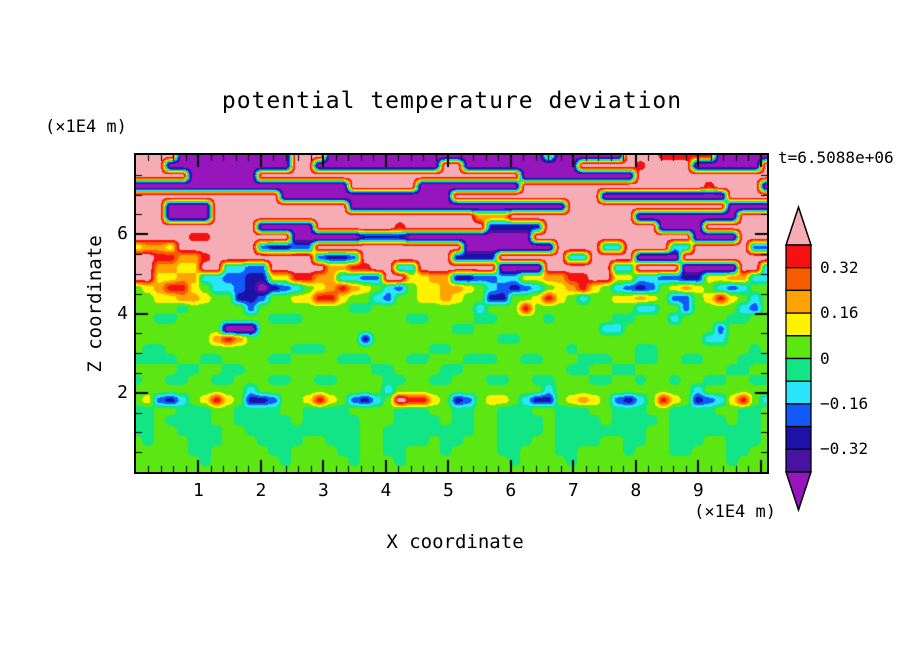  I want to click on x-tick-label: 9, so click(698, 490).